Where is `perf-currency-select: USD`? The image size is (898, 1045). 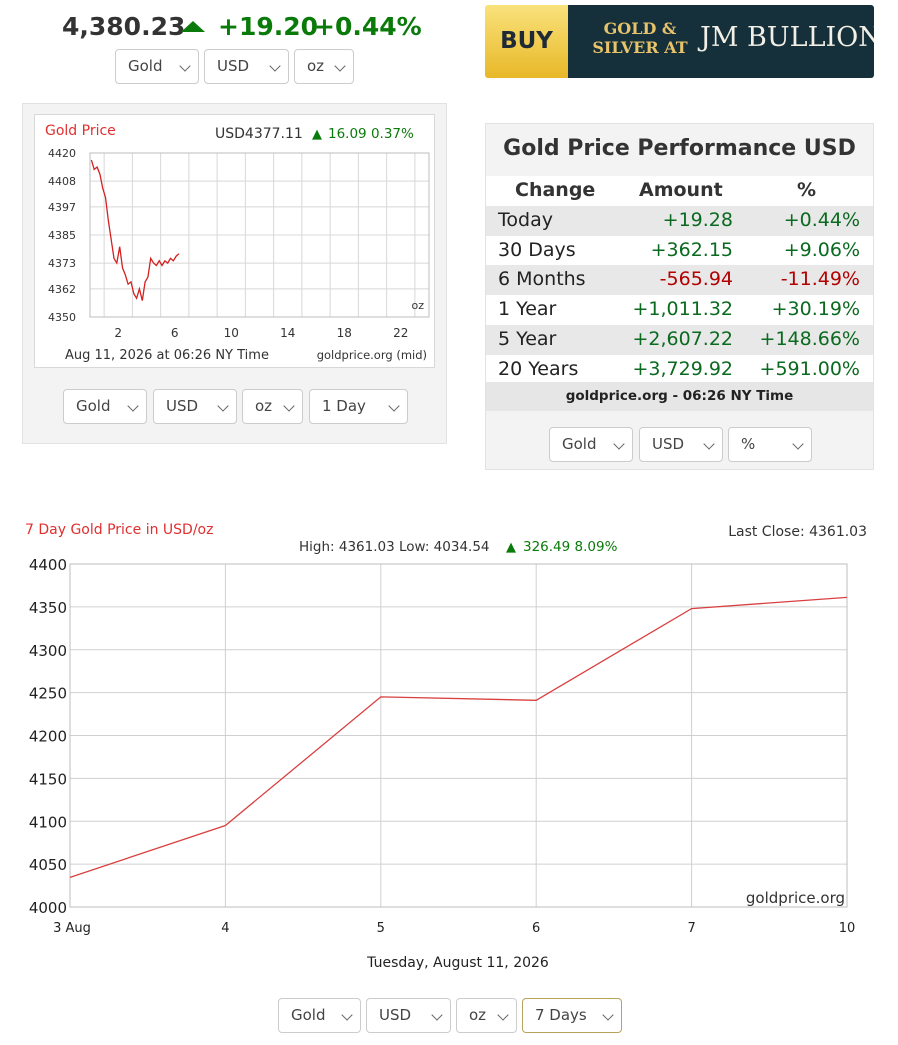 perf-currency-select: USD is located at coordinates (681, 444).